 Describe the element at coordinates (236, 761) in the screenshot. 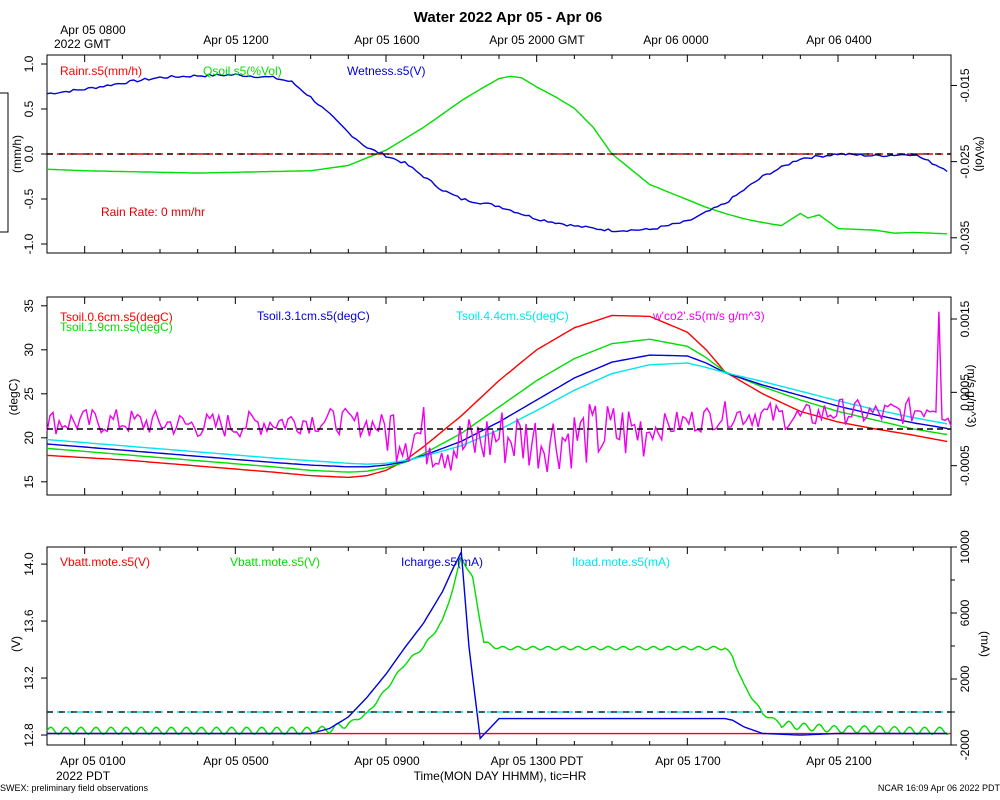

I see `bottom-time-label: Apr 05 0500` at that location.